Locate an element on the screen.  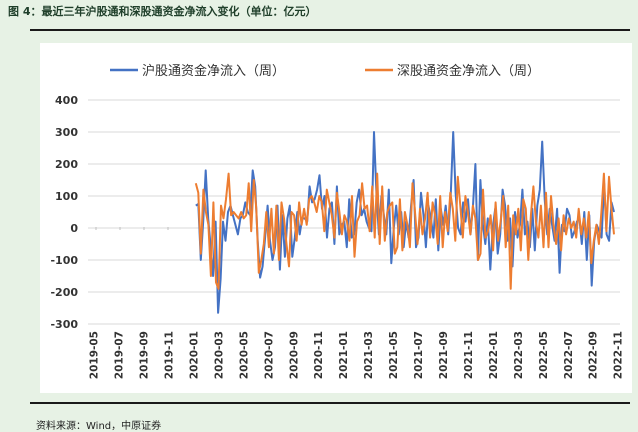
y-tick-label: -300 is located at coordinates (64, 324).